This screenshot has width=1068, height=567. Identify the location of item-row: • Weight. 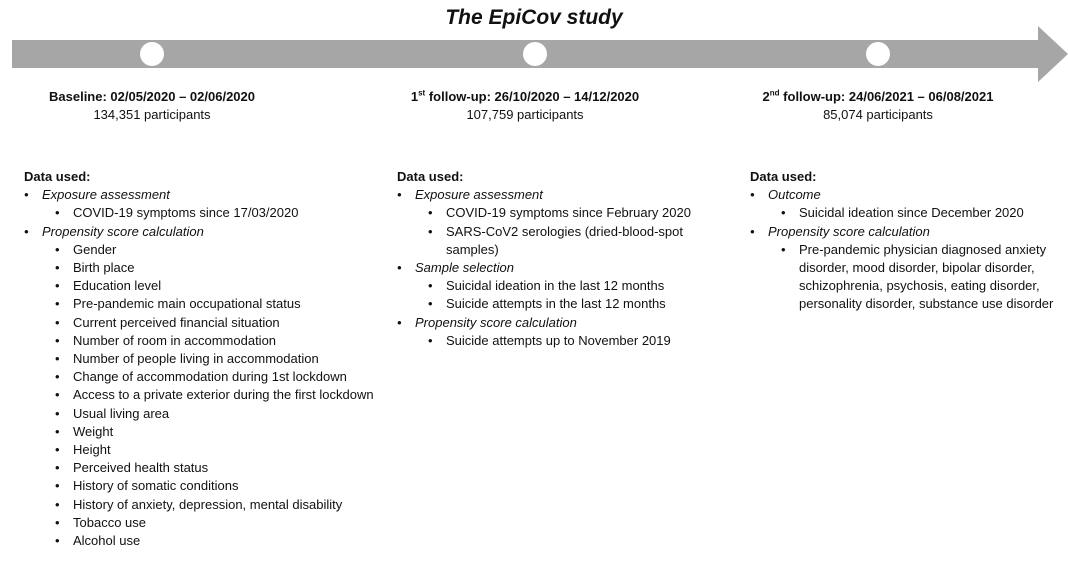
(199, 432).